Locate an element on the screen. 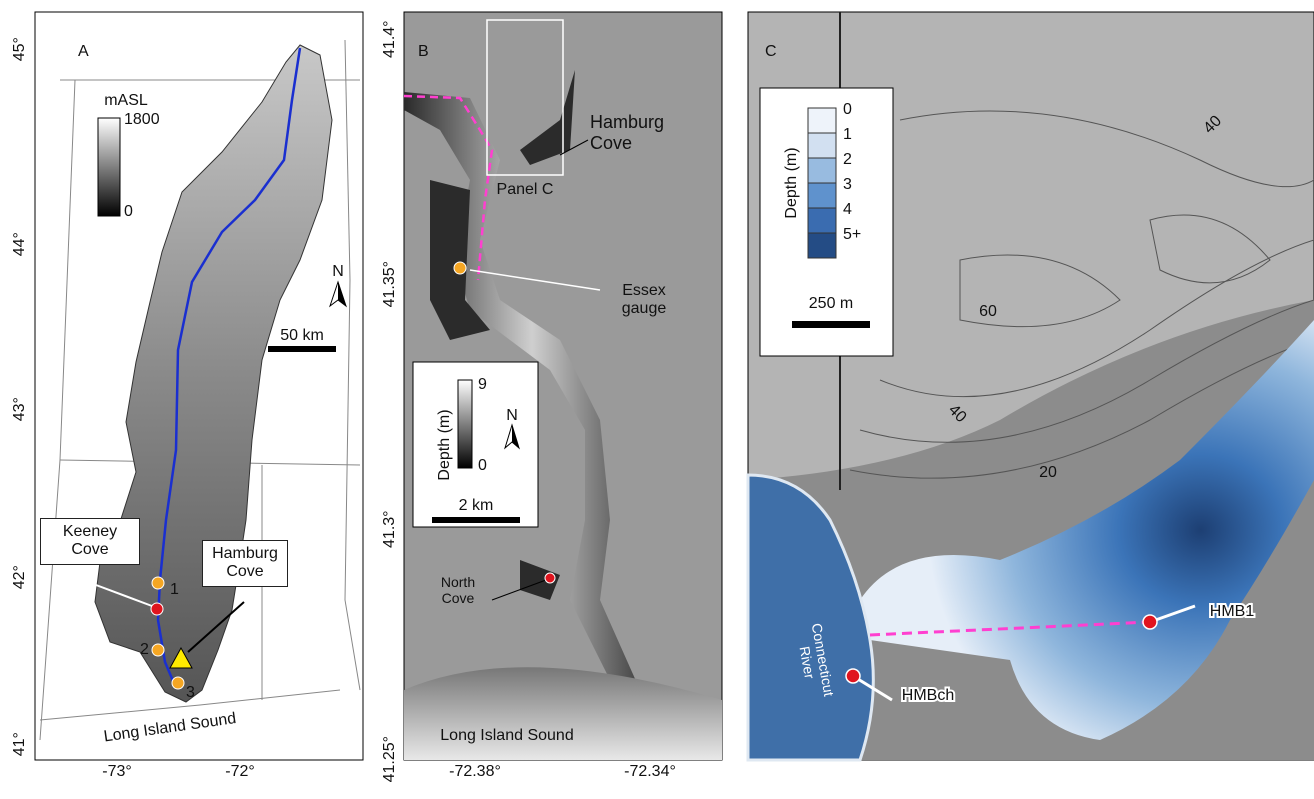  callout: North Cove is located at coordinates (458, 590).